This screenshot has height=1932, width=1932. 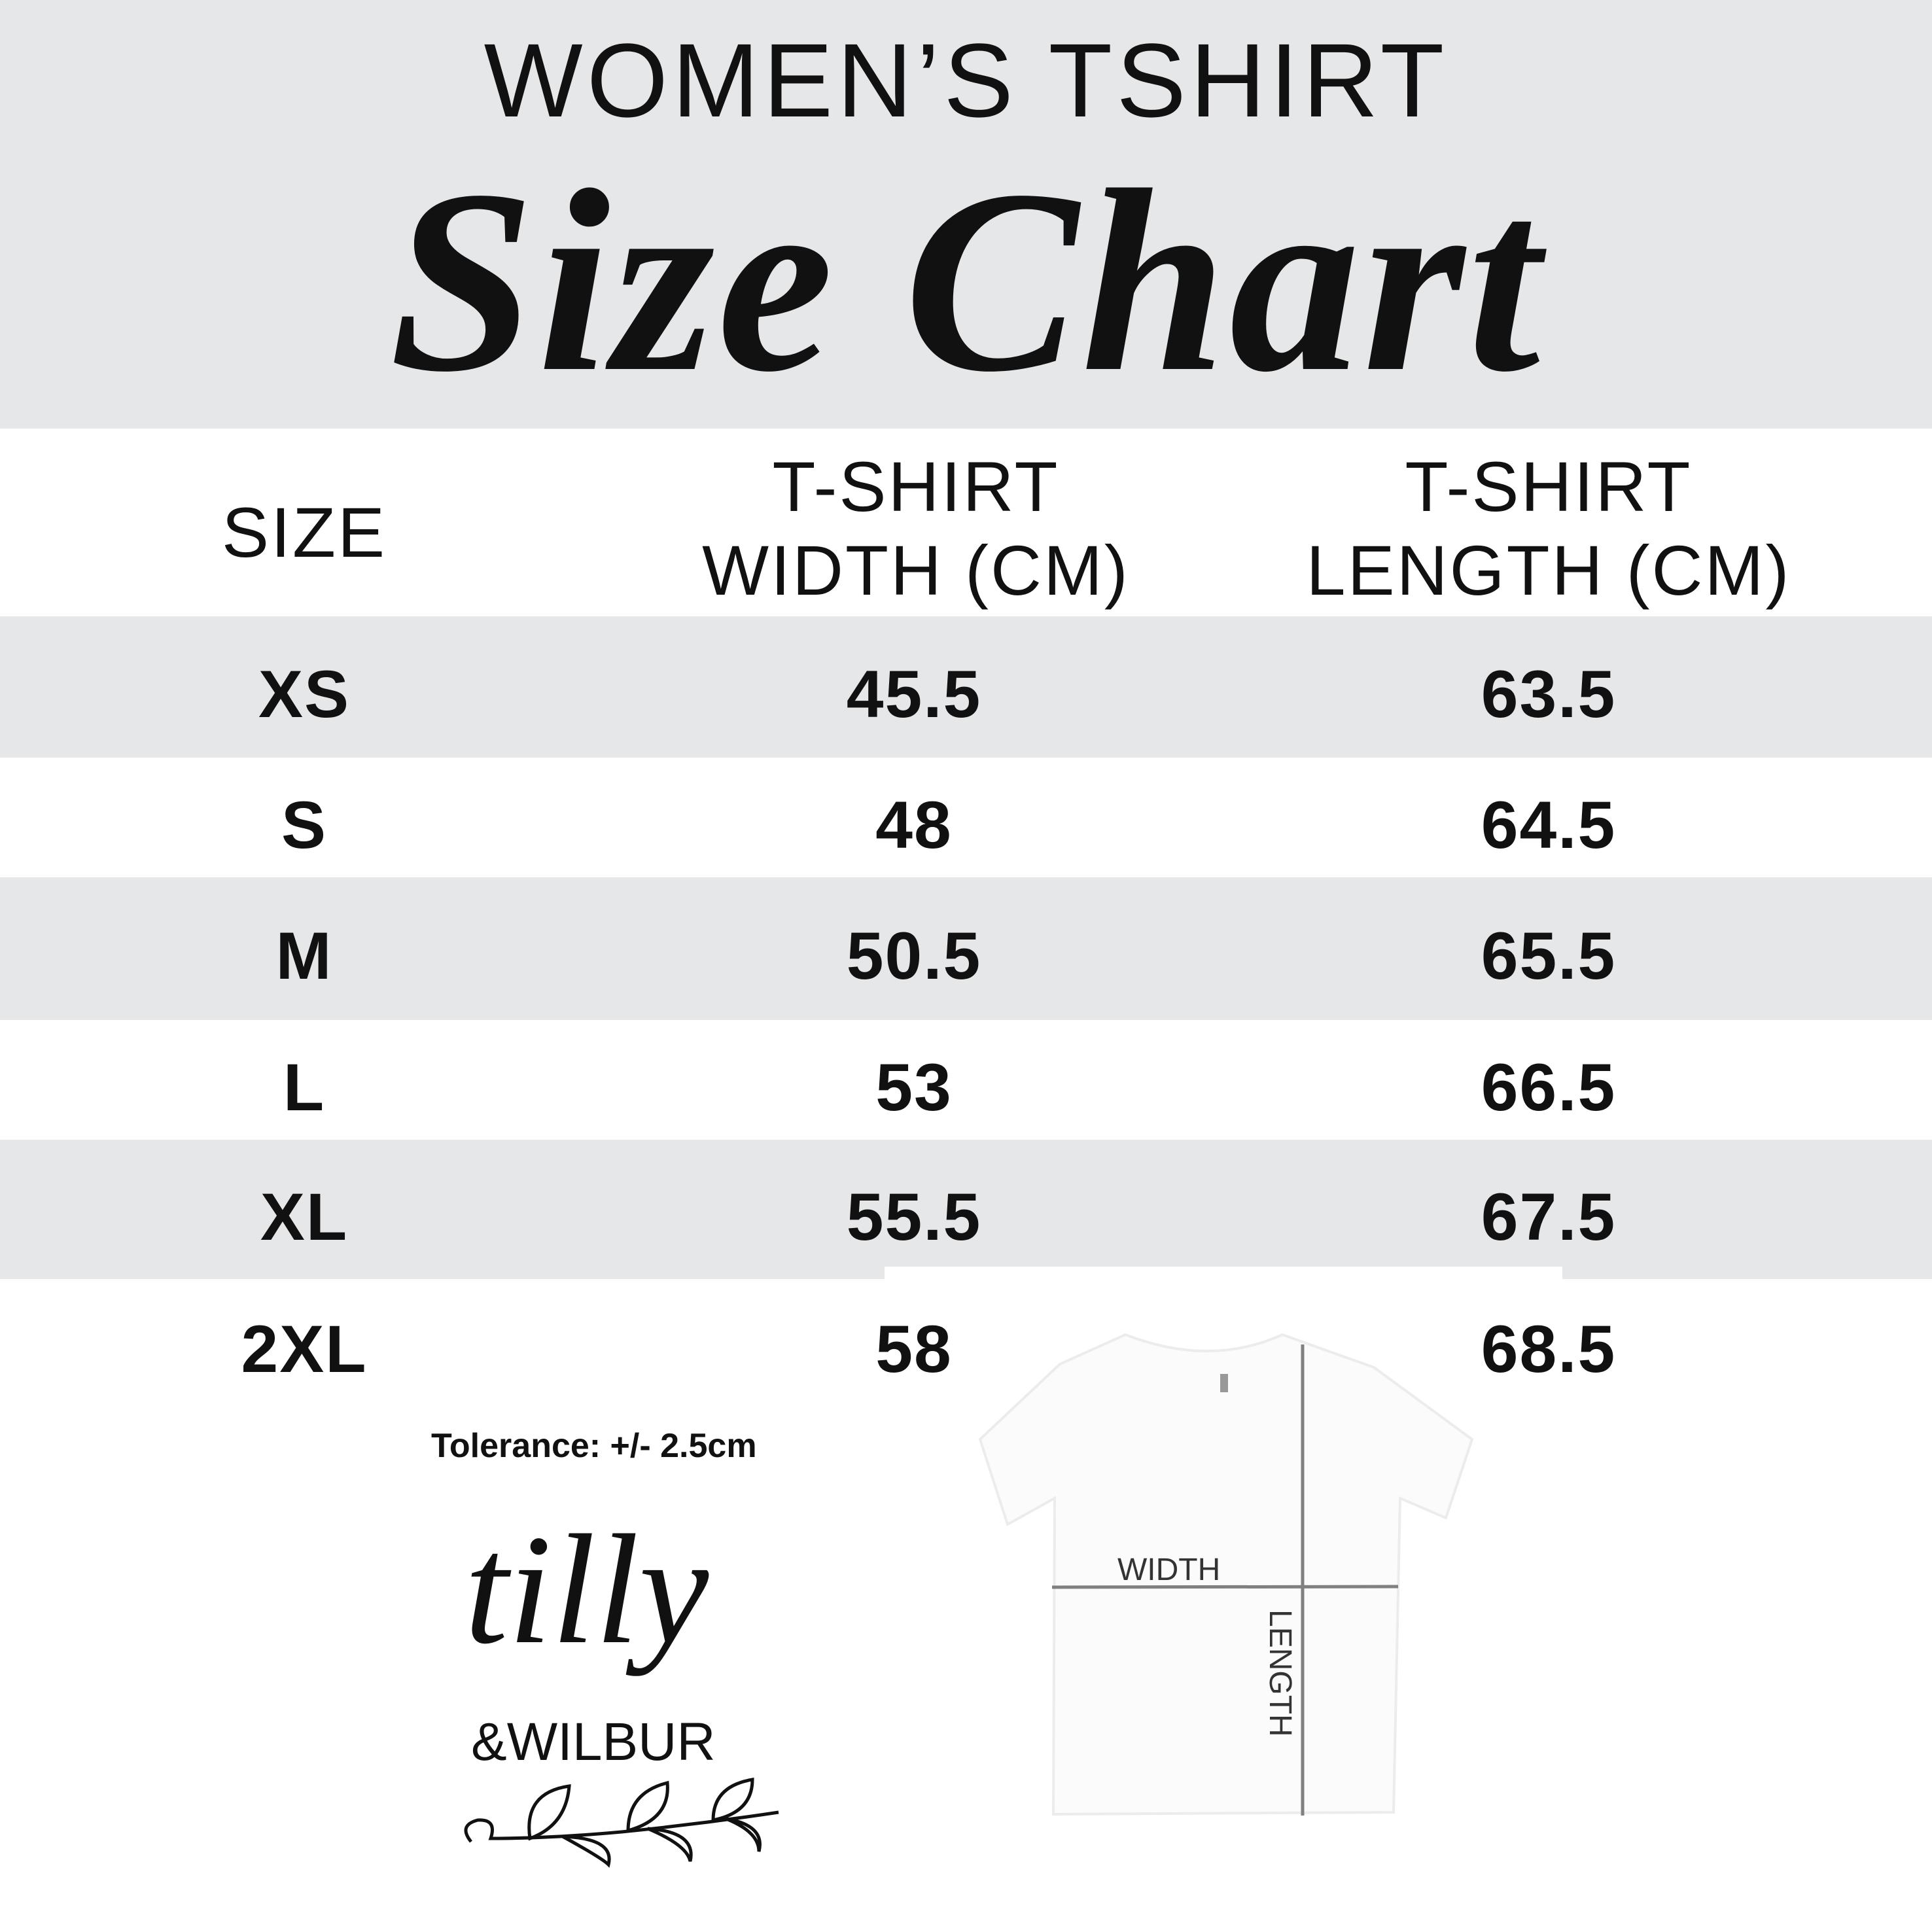 What do you see at coordinates (1549, 956) in the screenshot?
I see `cell-length: 65.5` at bounding box center [1549, 956].